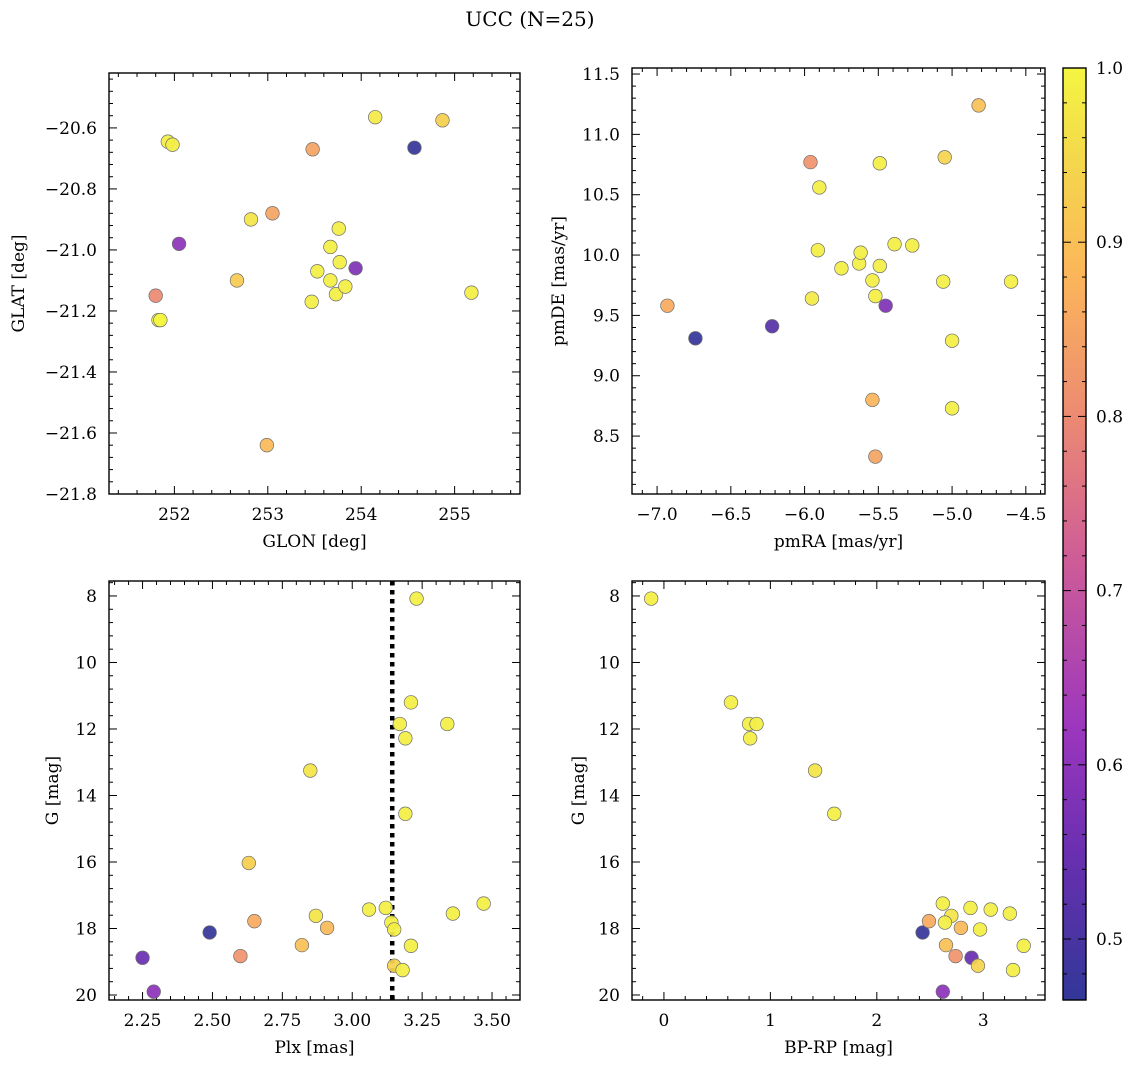 This screenshot has width=1136, height=1068. Describe the element at coordinates (606, 437) in the screenshot. I see `y-tick-label: 8.5` at that location.